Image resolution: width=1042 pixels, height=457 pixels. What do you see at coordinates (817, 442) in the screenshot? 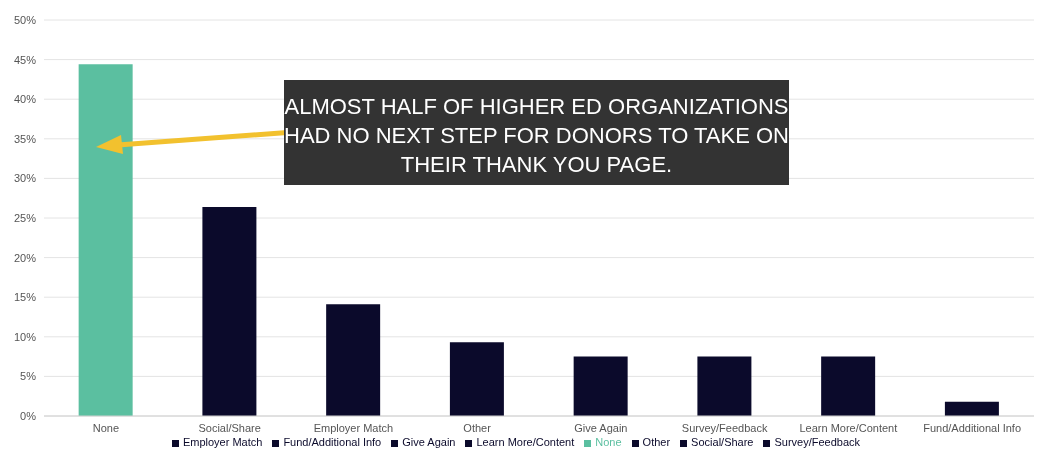
I see `legend-label: Survey/Feedback` at bounding box center [817, 442].